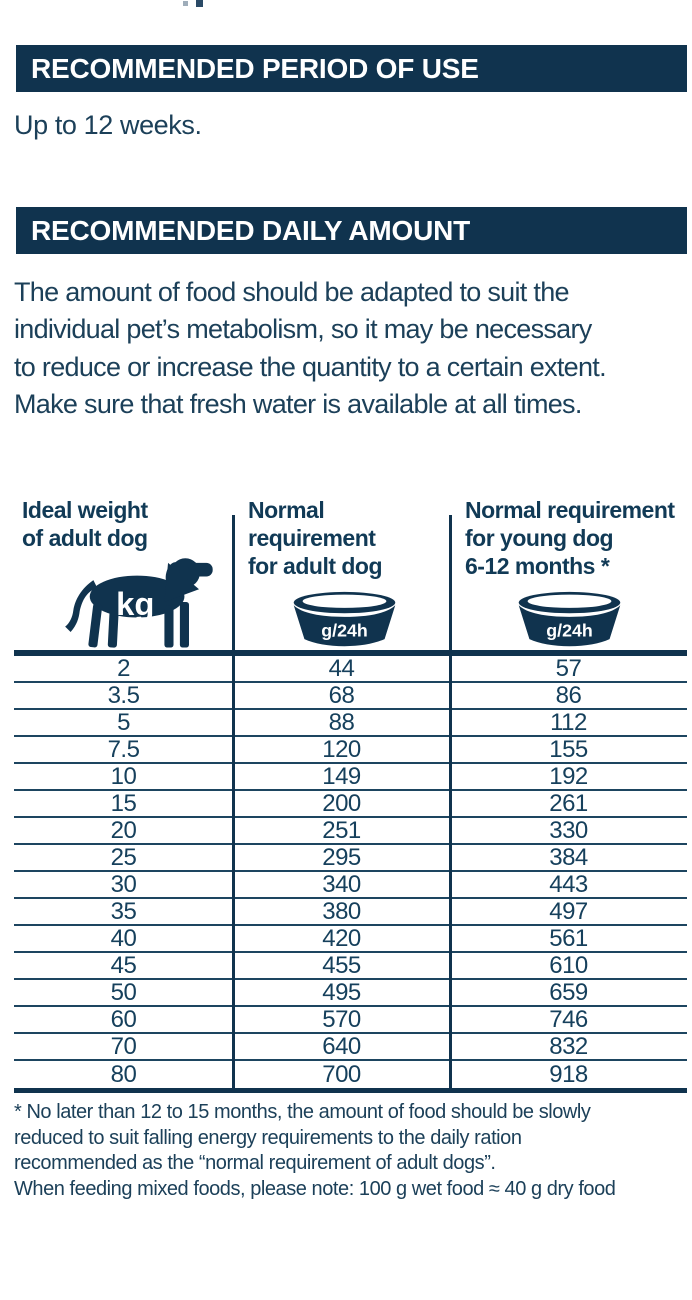 The image size is (692, 1300). Describe the element at coordinates (568, 749) in the screenshot. I see `table-cell: 155` at that location.